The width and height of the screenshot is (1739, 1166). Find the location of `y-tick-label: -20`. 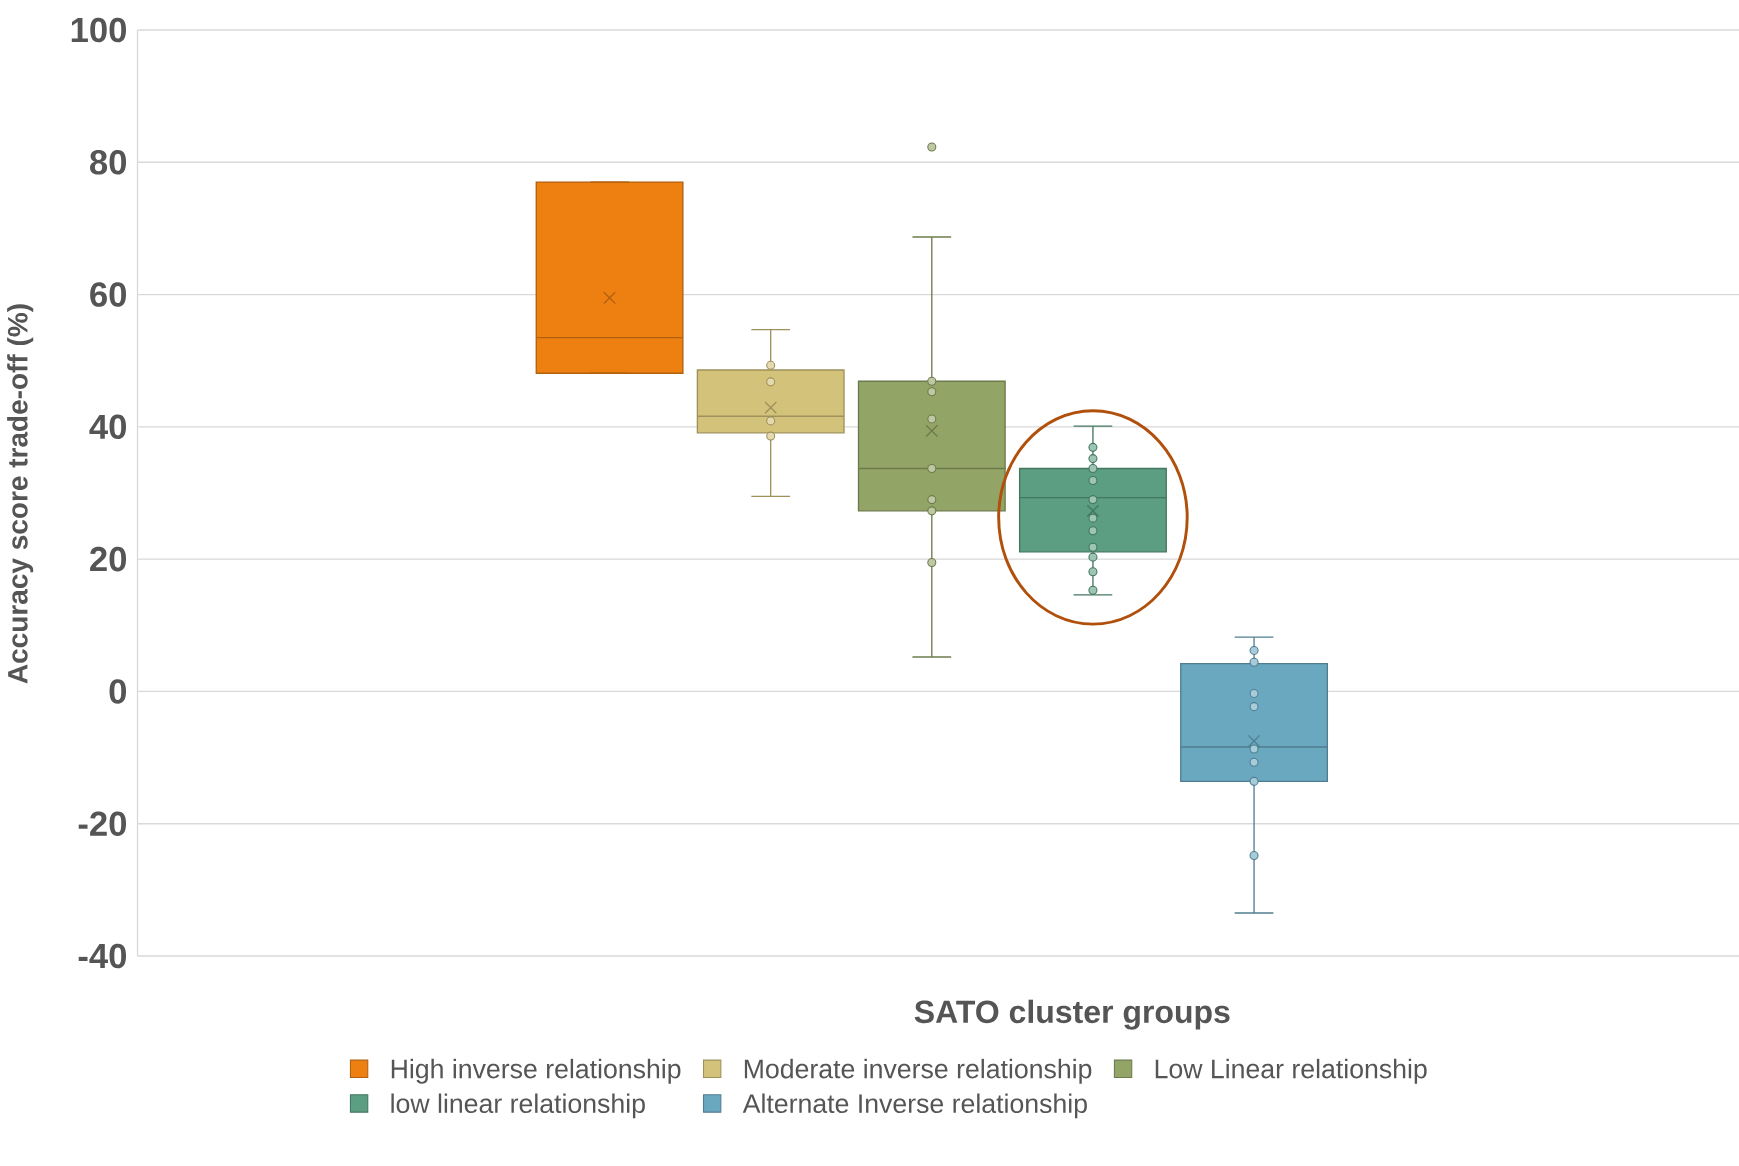

y-tick-label: -20 is located at coordinates (102, 823).